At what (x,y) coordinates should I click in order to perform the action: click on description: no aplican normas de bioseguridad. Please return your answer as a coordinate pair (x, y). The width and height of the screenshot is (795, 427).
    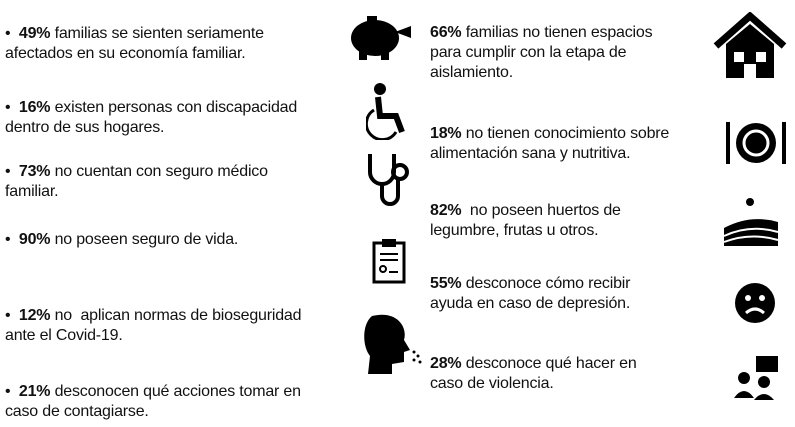
    Looking at the image, I should click on (178, 315).